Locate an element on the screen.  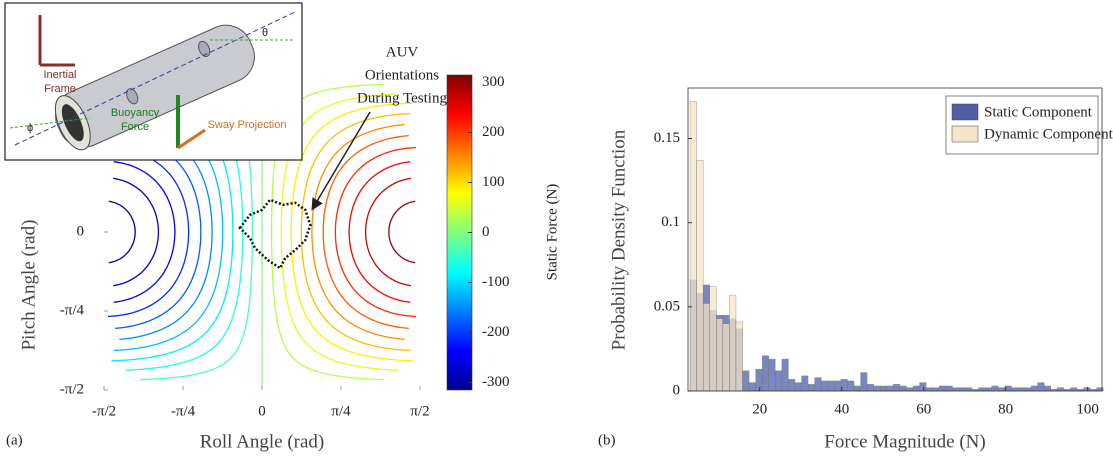
sway-arrow is located at coordinates (191, 139).